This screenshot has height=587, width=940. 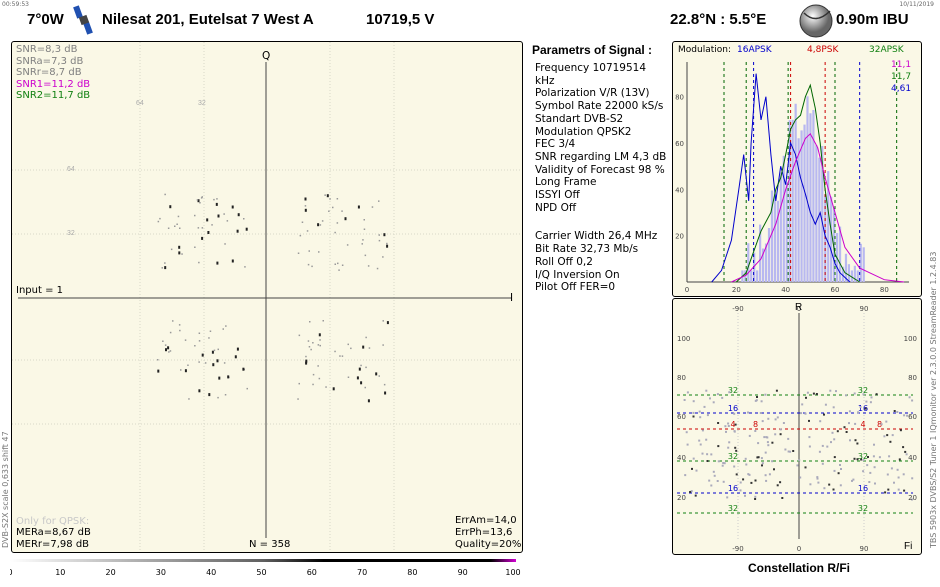 What do you see at coordinates (681, 378) in the screenshot?
I see `y-tick-left: 80` at bounding box center [681, 378].